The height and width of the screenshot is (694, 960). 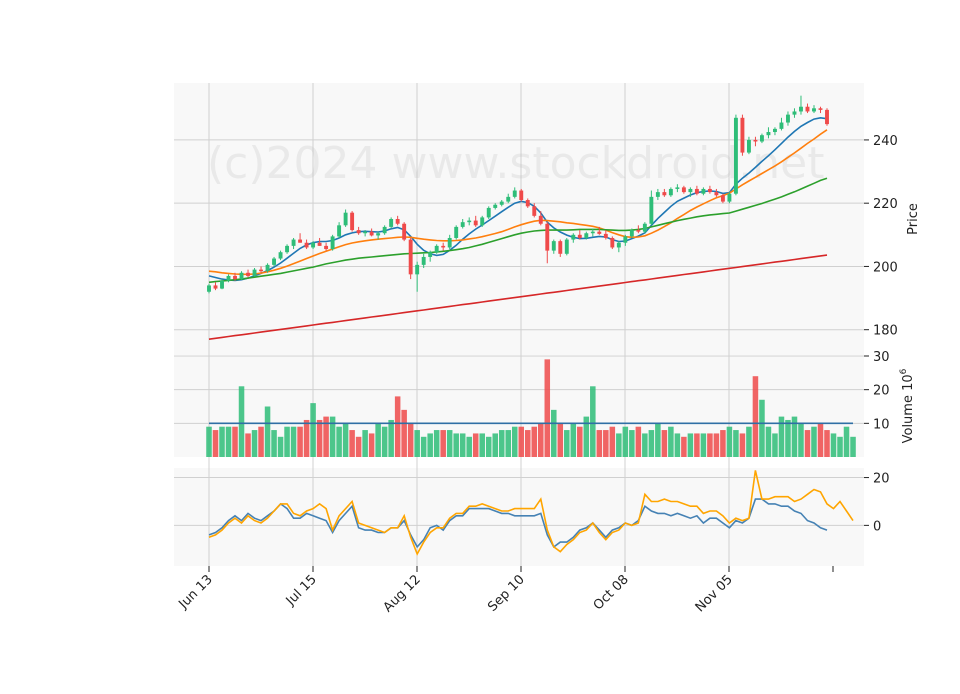 What do you see at coordinates (913, 219) in the screenshot?
I see `price-axis-label: Price` at bounding box center [913, 219].